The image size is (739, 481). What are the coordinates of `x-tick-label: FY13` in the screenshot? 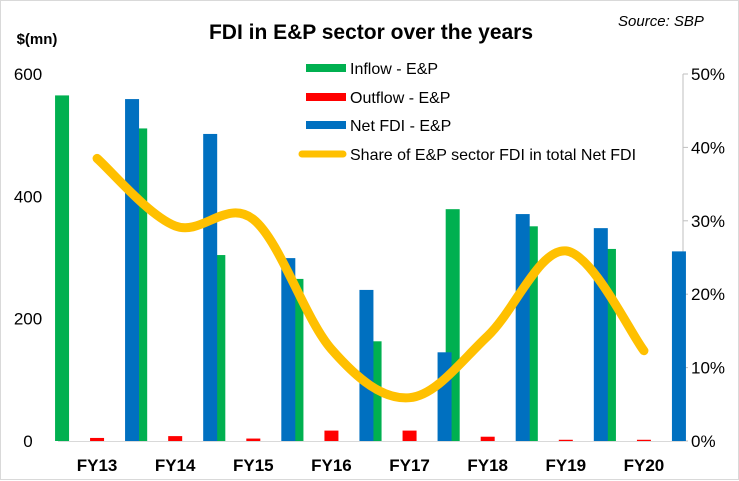 It's located at (97, 465).